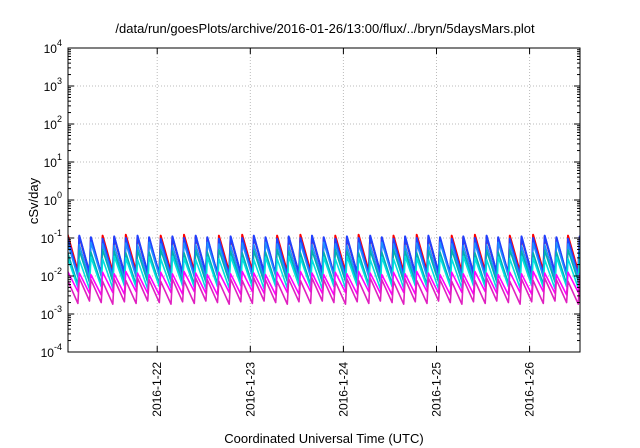  What do you see at coordinates (51, 275) in the screenshot?
I see `y-tick-label: 10⁻²` at bounding box center [51, 275].